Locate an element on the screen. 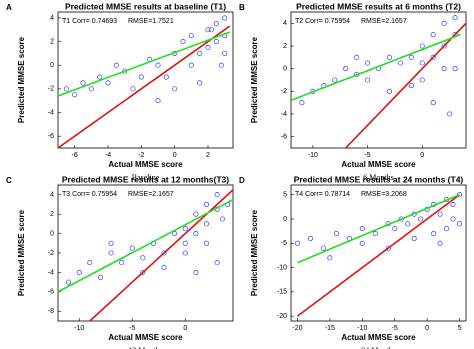 This screenshot has height=349, width=474. chart-title: Predicted MMSE results at 24 months (T4) is located at coordinates (379, 179).